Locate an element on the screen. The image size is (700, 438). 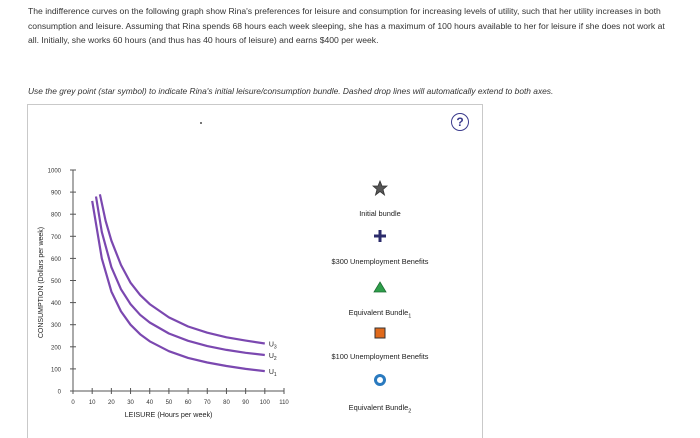
x-tick-label: 70 is located at coordinates (207, 403).